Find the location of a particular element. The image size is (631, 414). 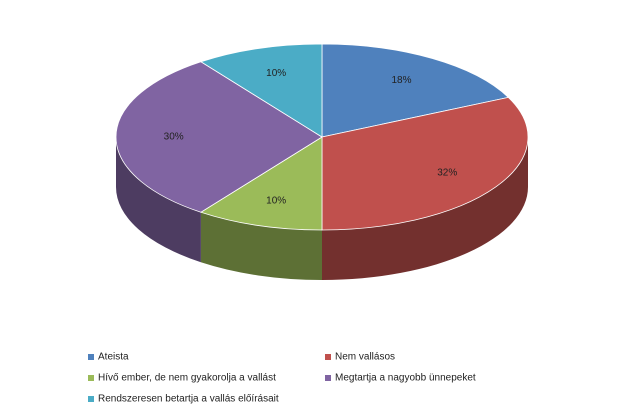

legend-label: Megtartja a nagyobb ünnepeket is located at coordinates (405, 378).